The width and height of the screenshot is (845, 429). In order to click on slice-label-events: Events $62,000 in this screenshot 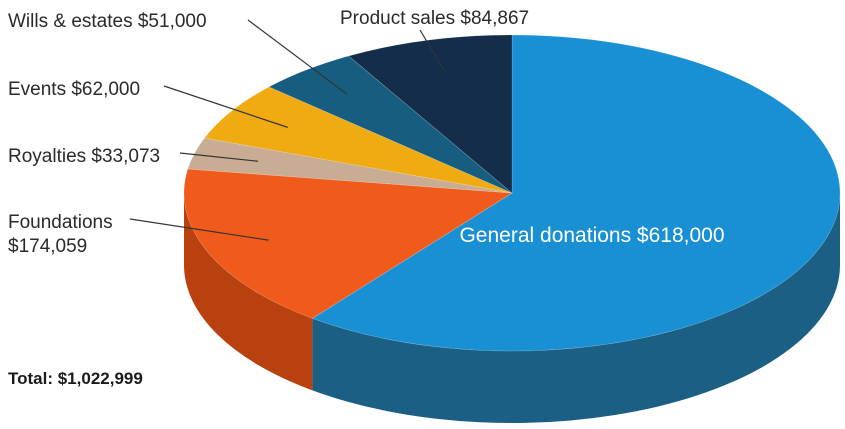, I will do `click(74, 89)`.